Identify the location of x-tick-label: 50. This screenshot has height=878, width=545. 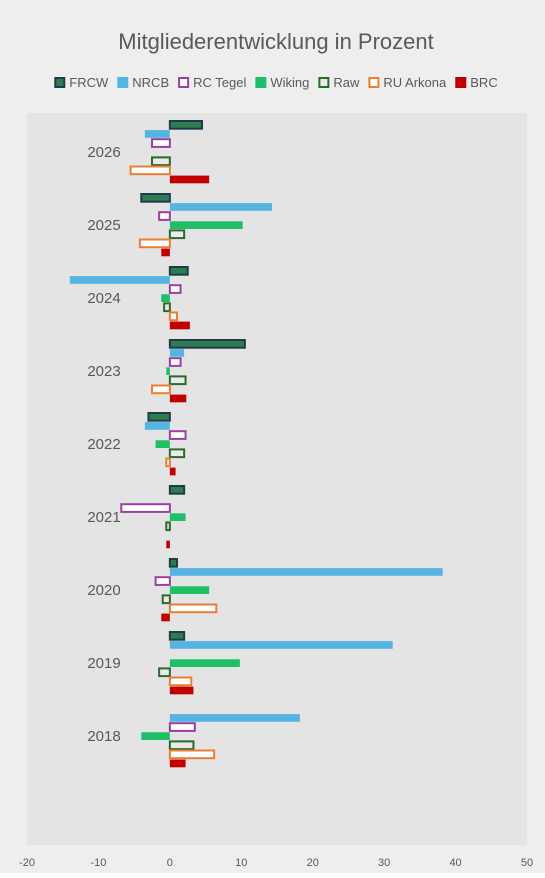
(527, 863).